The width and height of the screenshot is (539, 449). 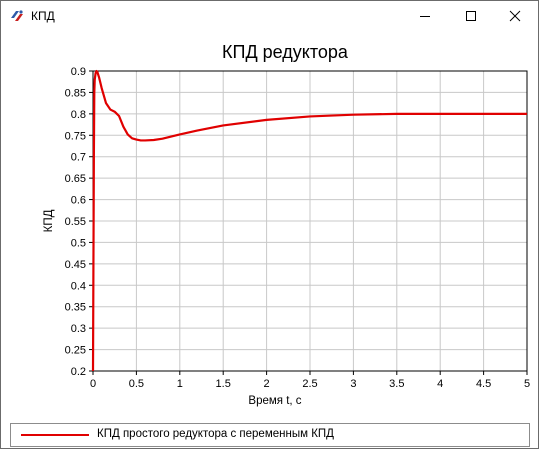 I want to click on legend: КПД простого редуктора с переменным КПД, so click(x=270, y=435).